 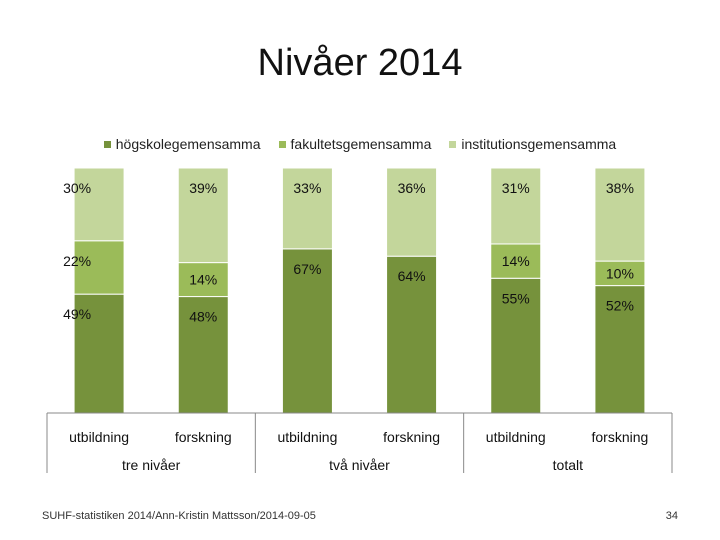 I want to click on group-label: totalt, so click(x=568, y=465).